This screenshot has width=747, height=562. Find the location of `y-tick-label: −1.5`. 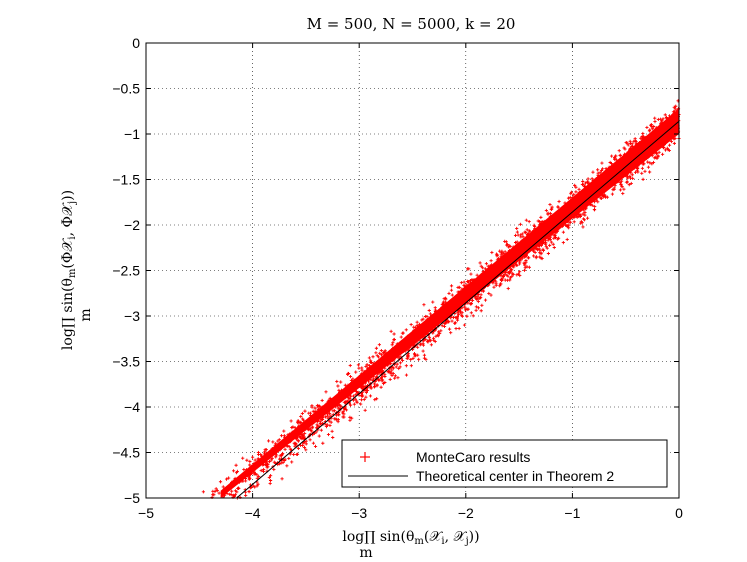

y-tick-label: −1.5 is located at coordinates (126, 180).